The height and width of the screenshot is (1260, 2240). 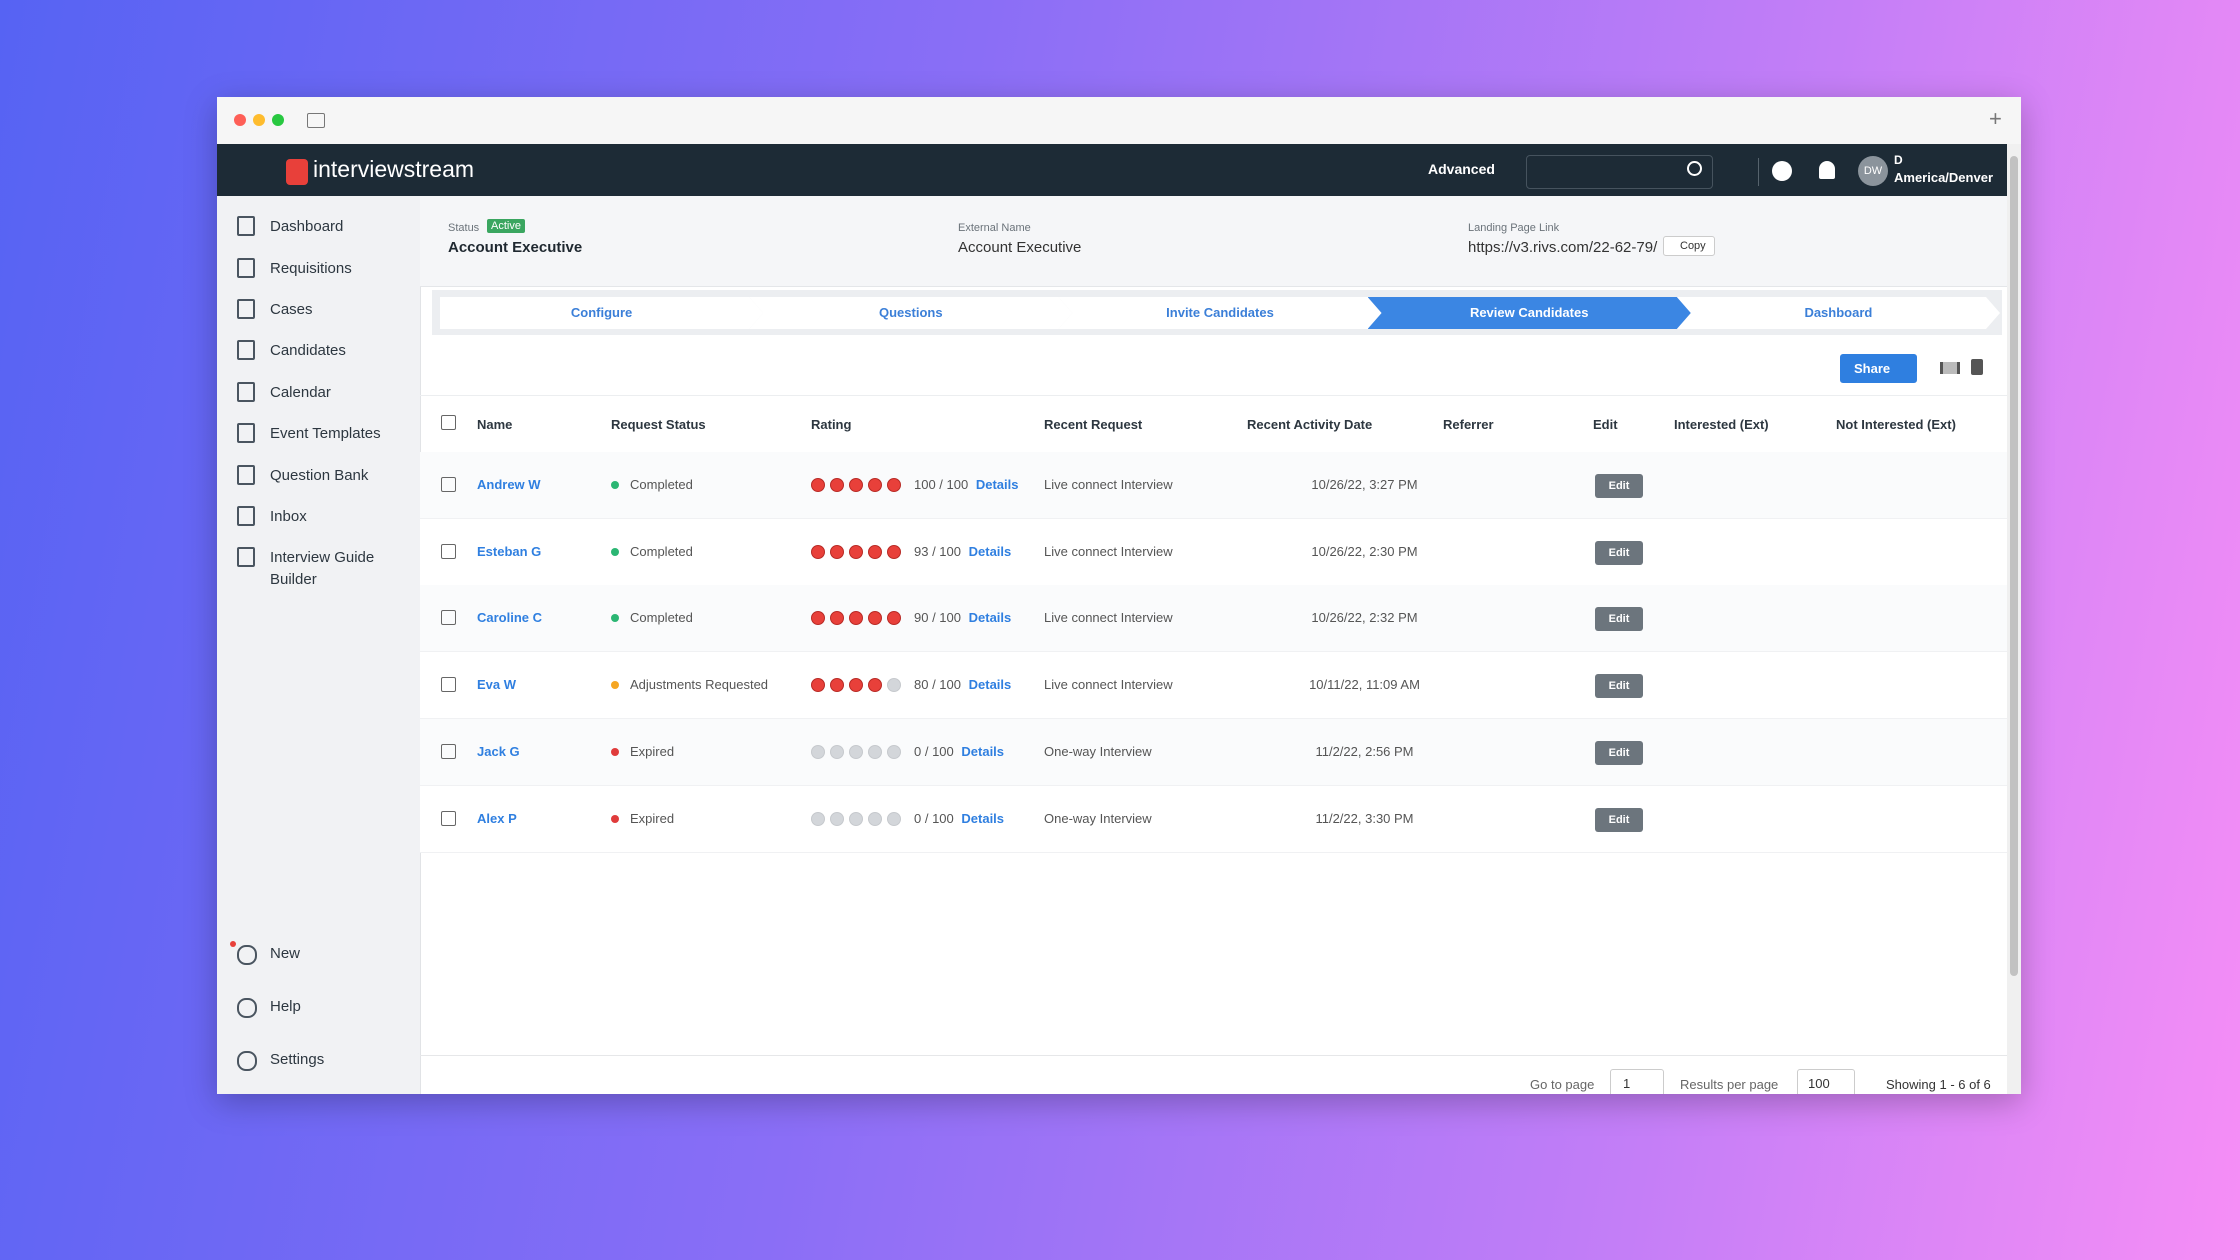 I want to click on score: 0 / 100 Details, so click(x=959, y=751).